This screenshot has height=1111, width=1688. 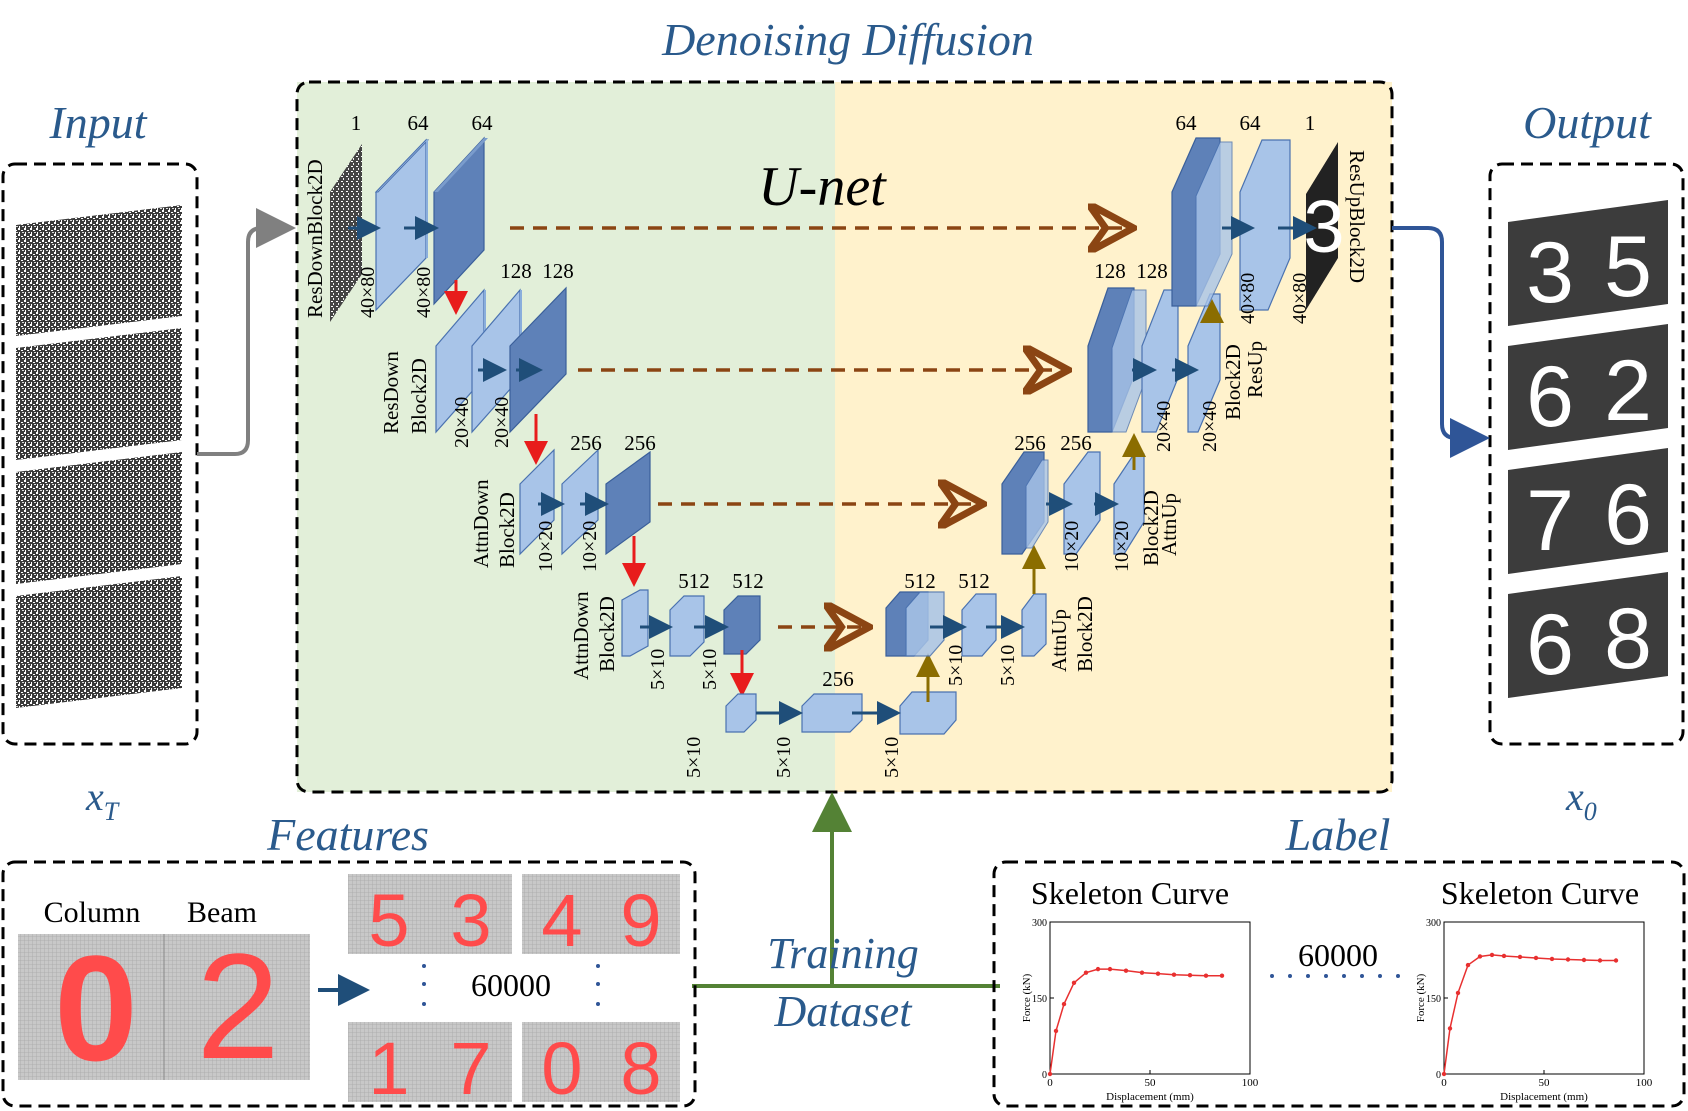 What do you see at coordinates (1150, 1097) in the screenshot?
I see `x-axis-label: Displacement (mm)` at bounding box center [1150, 1097].